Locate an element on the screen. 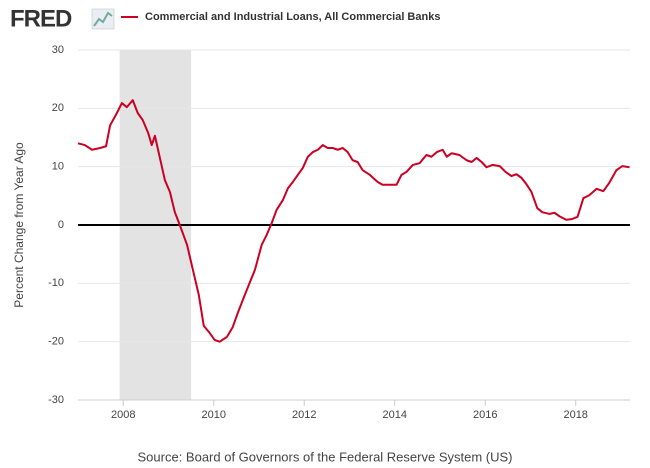 This screenshot has height=468, width=650. x-tick-label: 2008 is located at coordinates (123, 415).